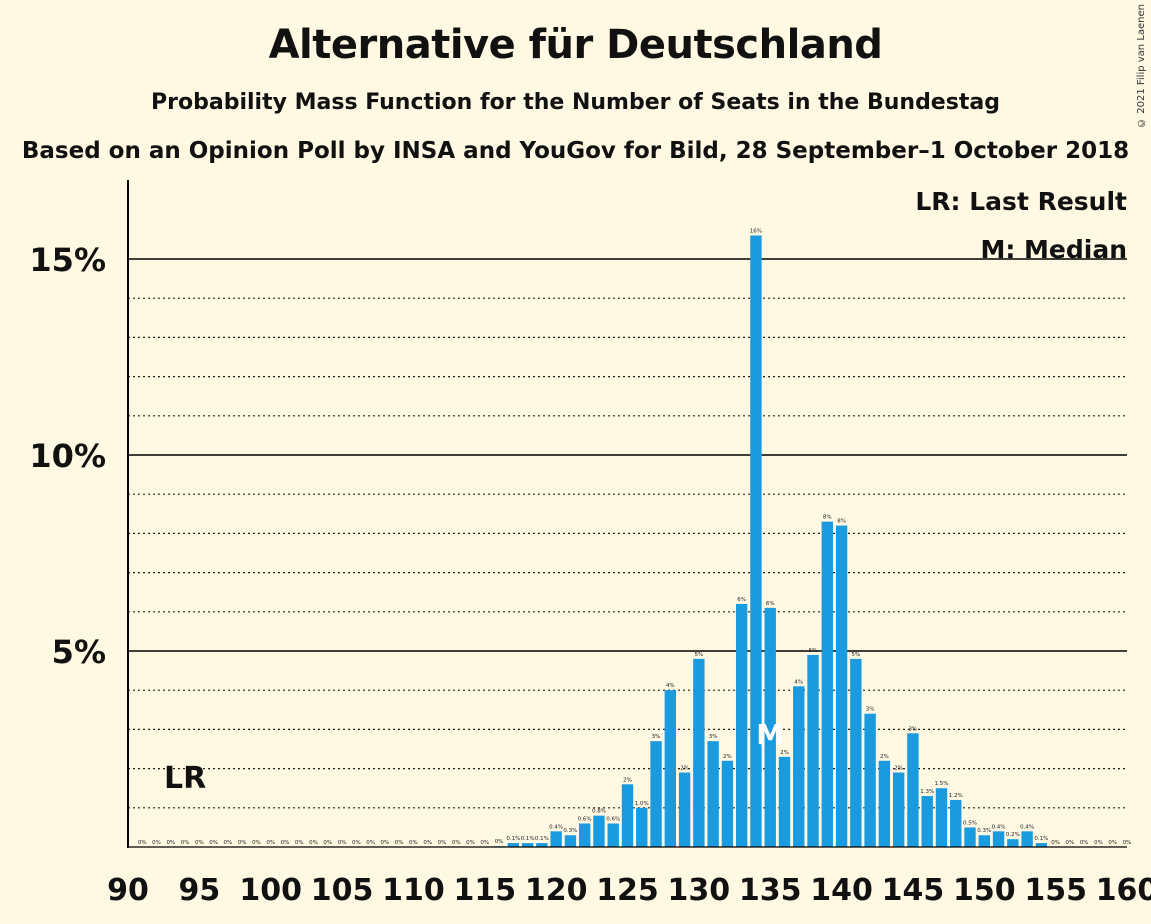  I want to click on bar-value-label: 6%, so click(770, 604).